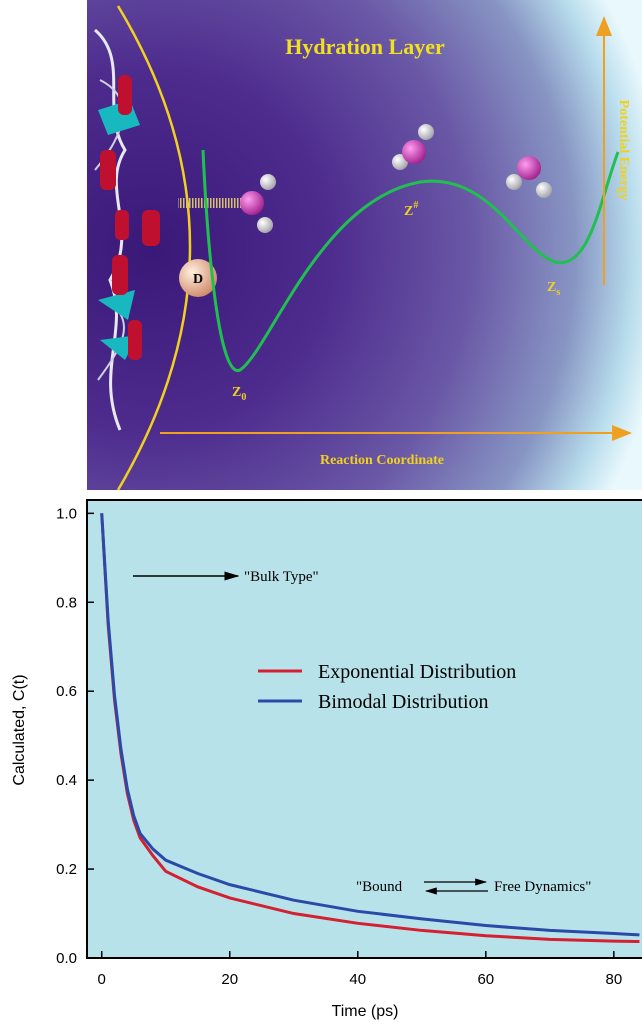  I want to click on protein, so click(127, 229).